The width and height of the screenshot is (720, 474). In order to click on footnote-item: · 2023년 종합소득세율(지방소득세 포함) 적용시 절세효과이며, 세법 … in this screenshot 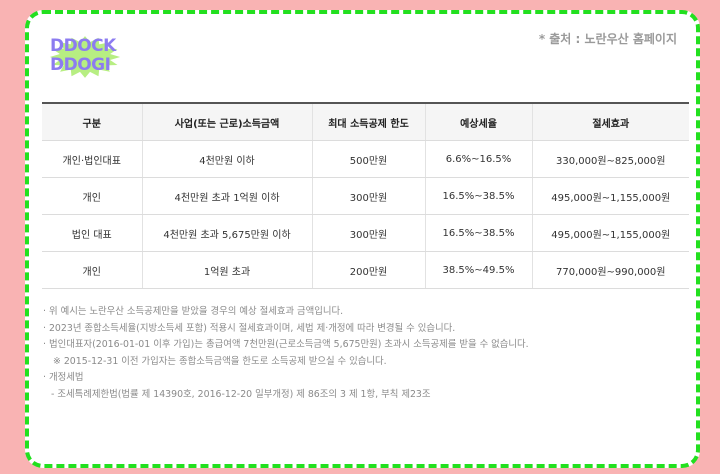, I will do `click(249, 328)`.